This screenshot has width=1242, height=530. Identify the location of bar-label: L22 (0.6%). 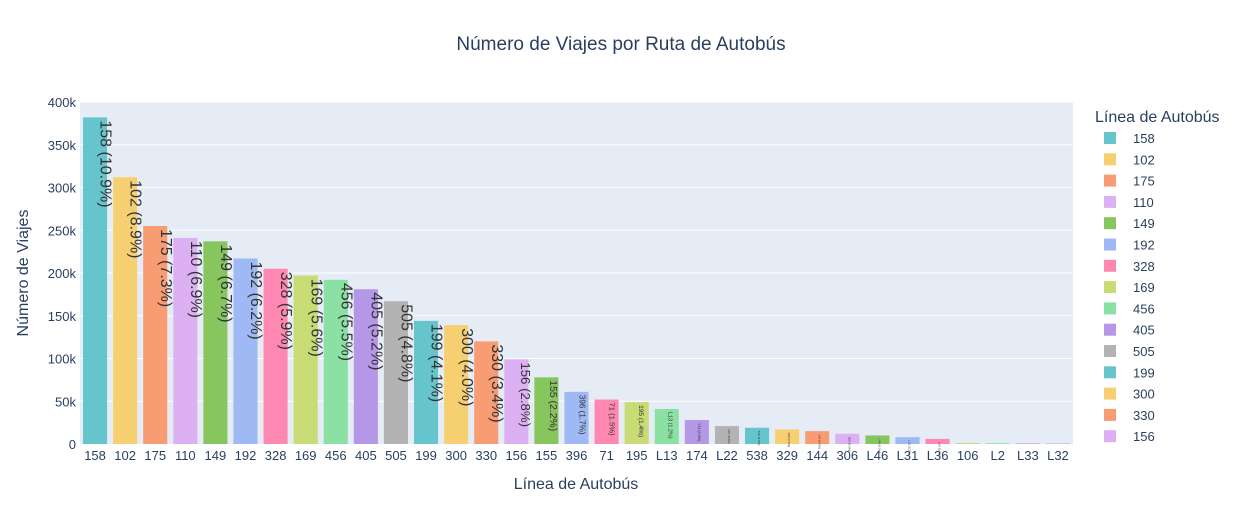
(729, 436).